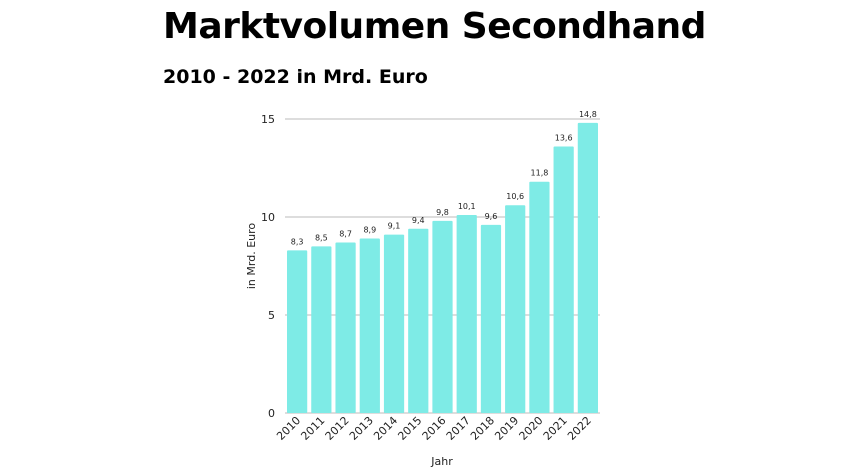 Image resolution: width=844 pixels, height=475 pixels. What do you see at coordinates (555, 428) in the screenshot?
I see `x-tick-label: 2021` at bounding box center [555, 428].